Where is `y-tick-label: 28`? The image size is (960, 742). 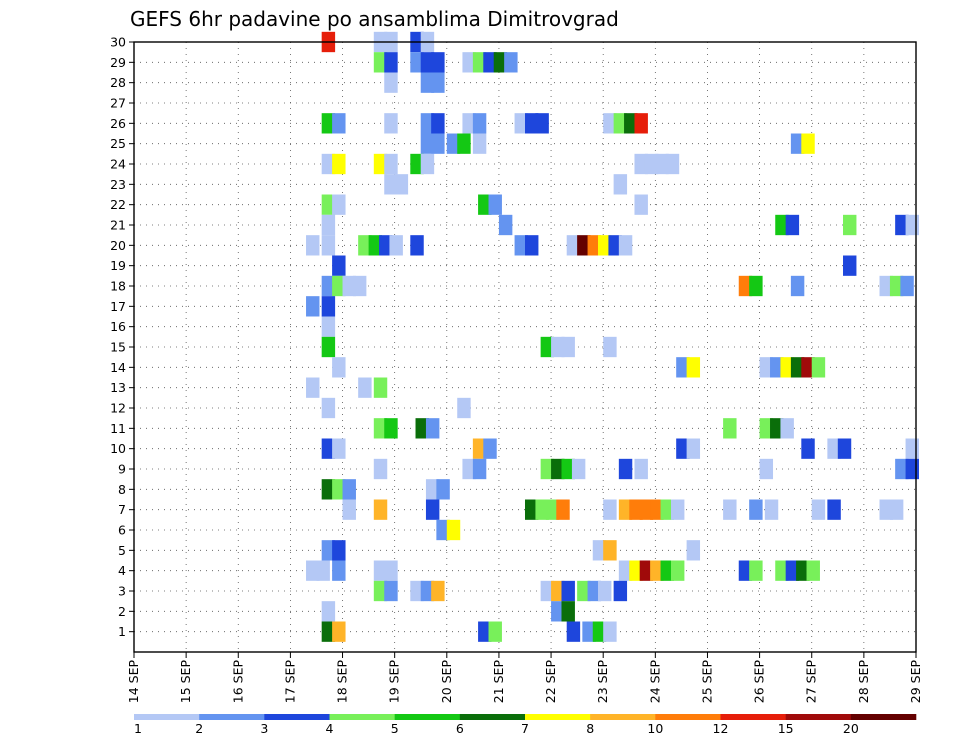
y-tick-label: 28 is located at coordinates (118, 82).